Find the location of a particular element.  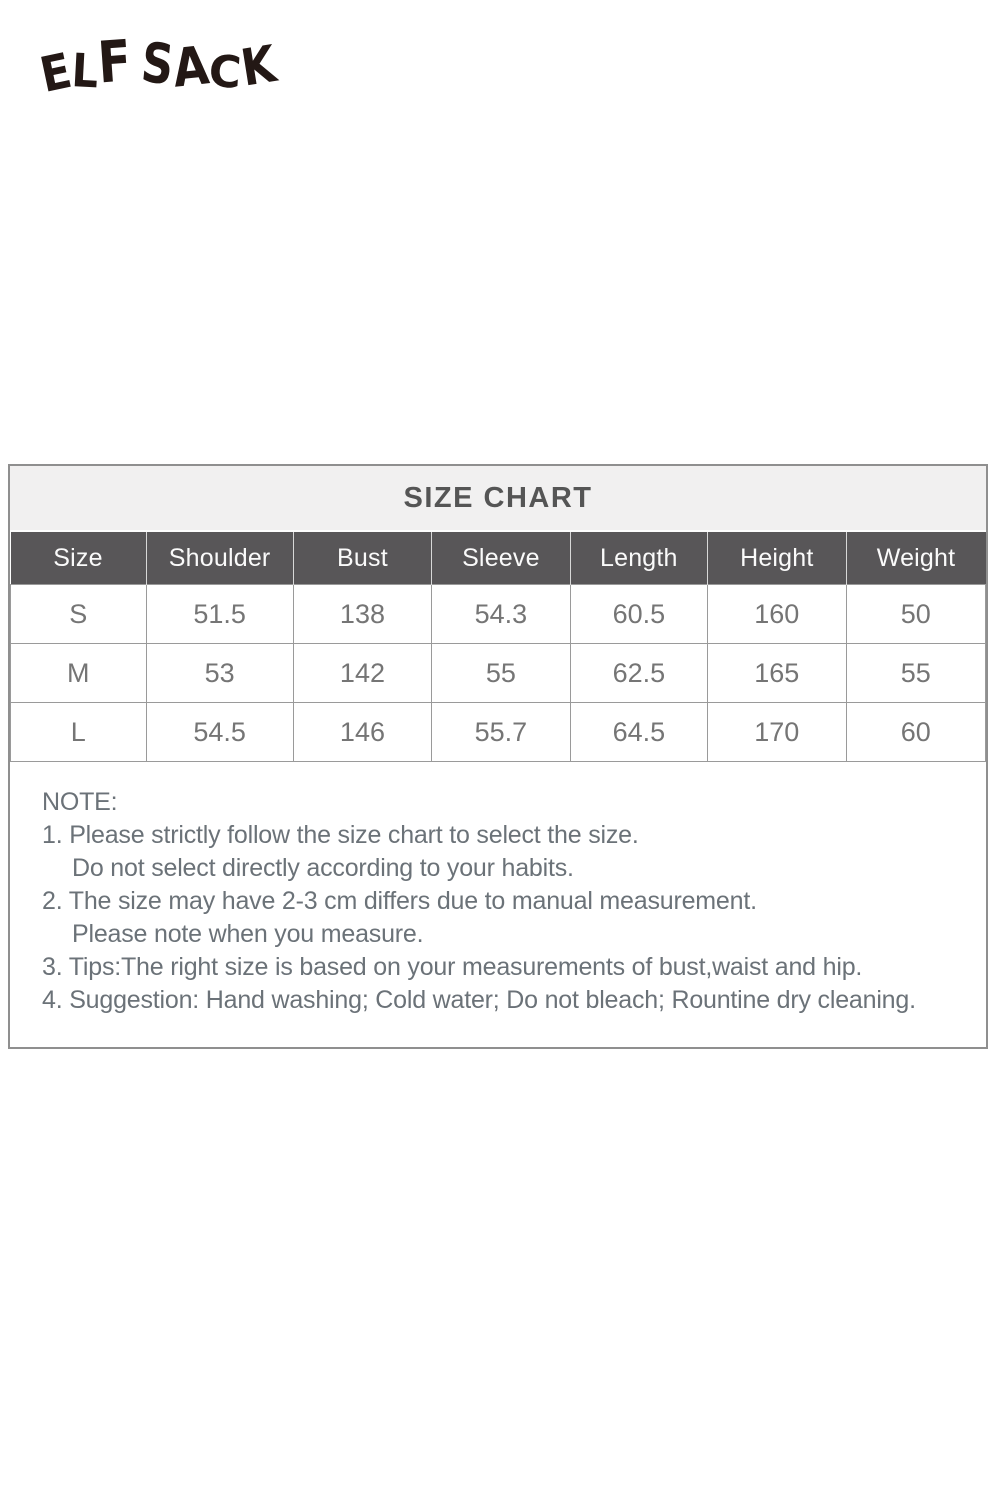

column-header-weight: Weight is located at coordinates (915, 558).